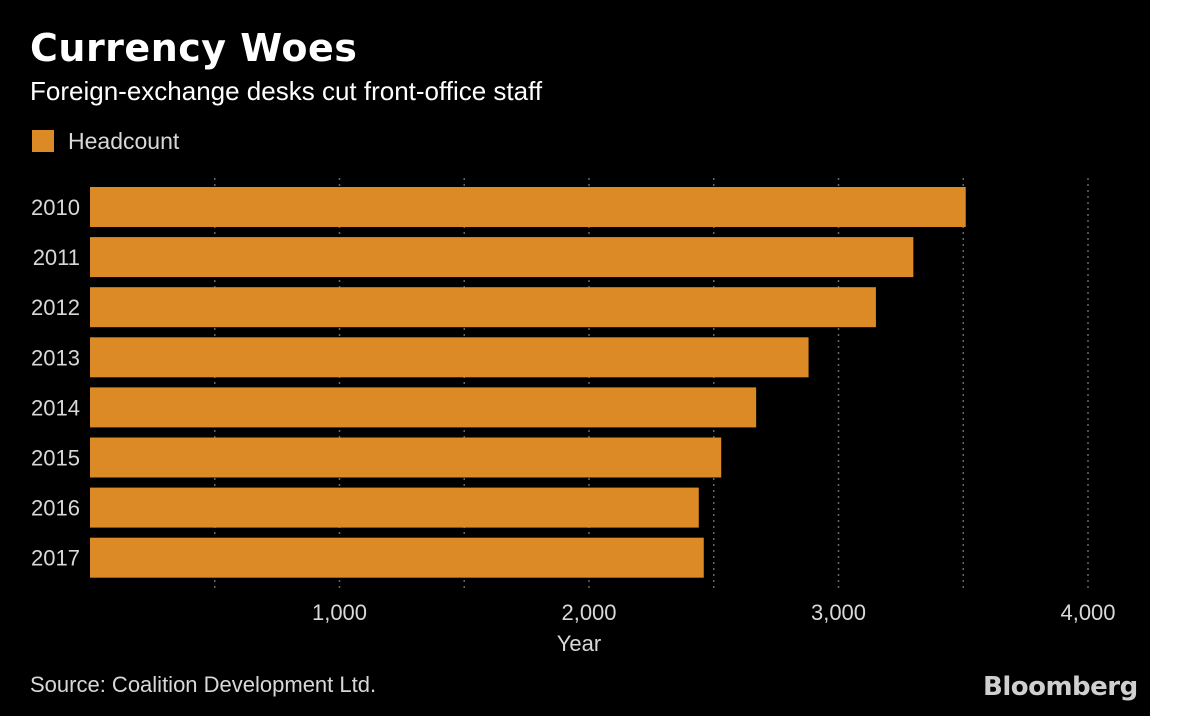 This screenshot has width=1200, height=716. Describe the element at coordinates (1060, 687) in the screenshot. I see `bloomberg-logo: Bloomberg` at that location.